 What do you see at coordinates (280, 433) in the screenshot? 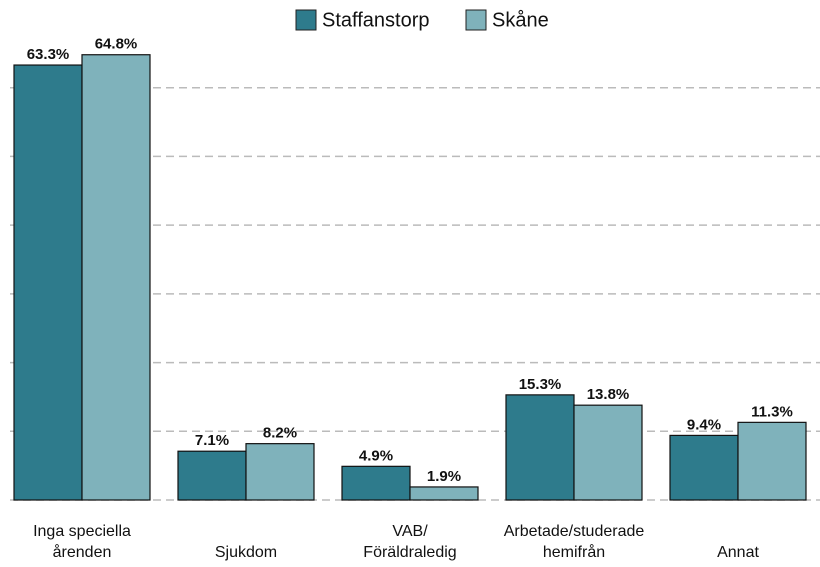
I see `value-label: 8.2%` at bounding box center [280, 433].